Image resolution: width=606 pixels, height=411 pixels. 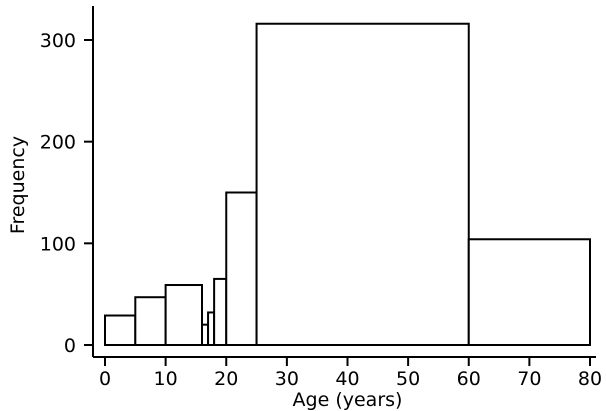 What do you see at coordinates (347, 379) in the screenshot?
I see `x-tick-label-40: 40` at bounding box center [347, 379].